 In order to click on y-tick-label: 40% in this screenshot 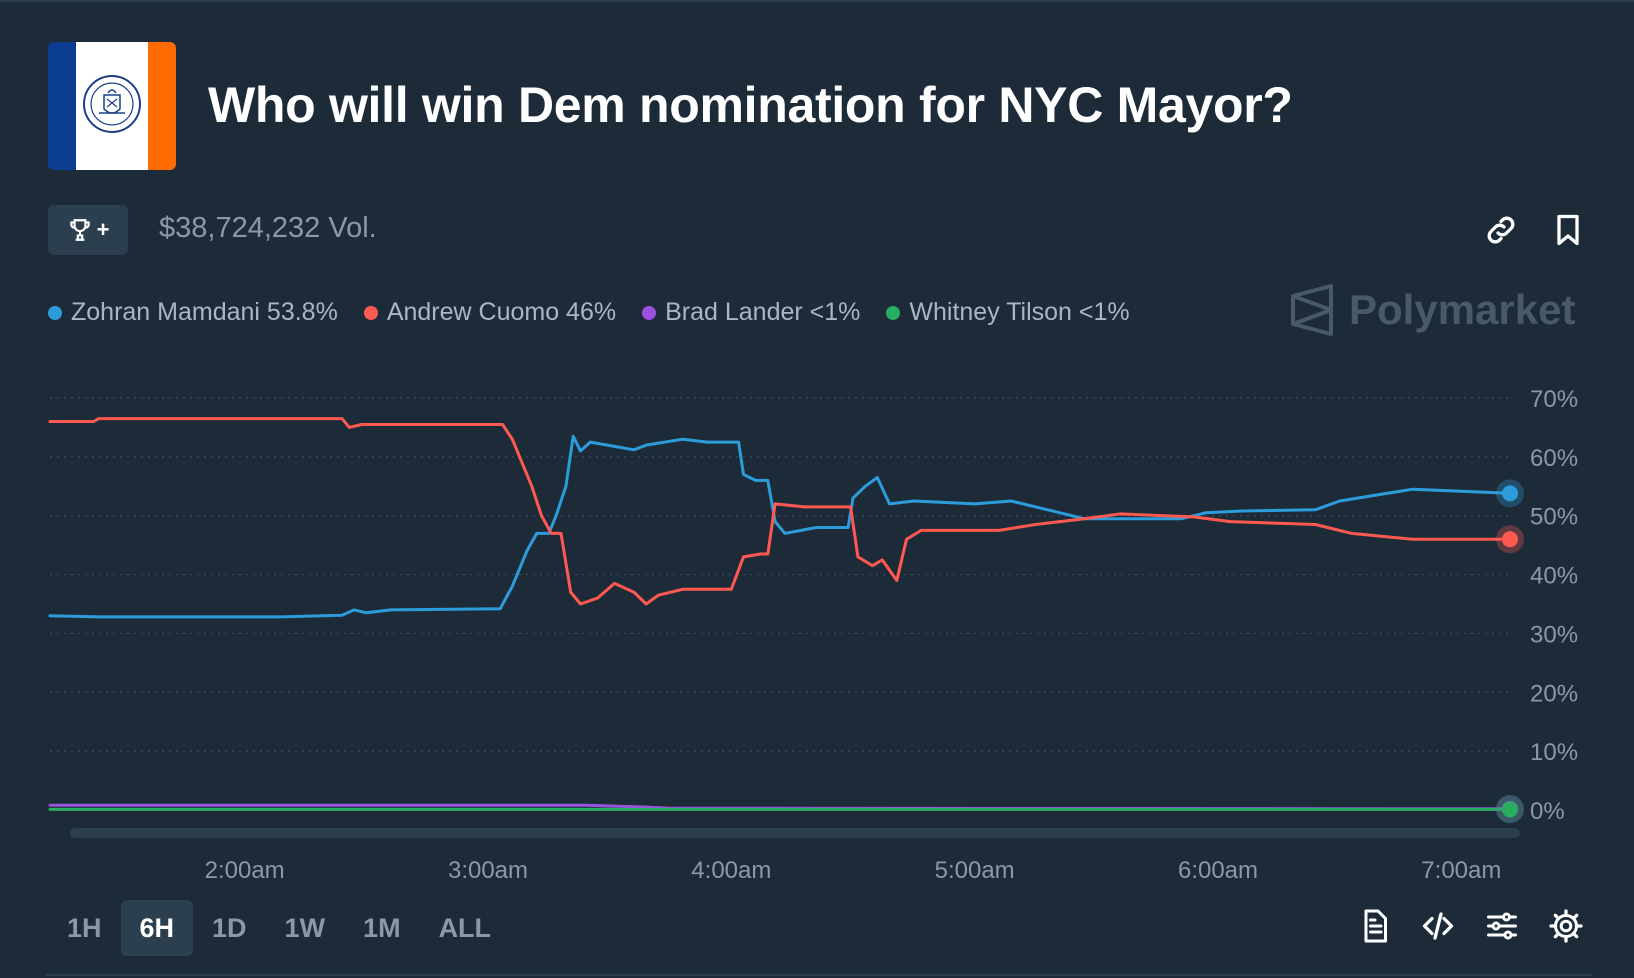, I will do `click(1554, 576)`.